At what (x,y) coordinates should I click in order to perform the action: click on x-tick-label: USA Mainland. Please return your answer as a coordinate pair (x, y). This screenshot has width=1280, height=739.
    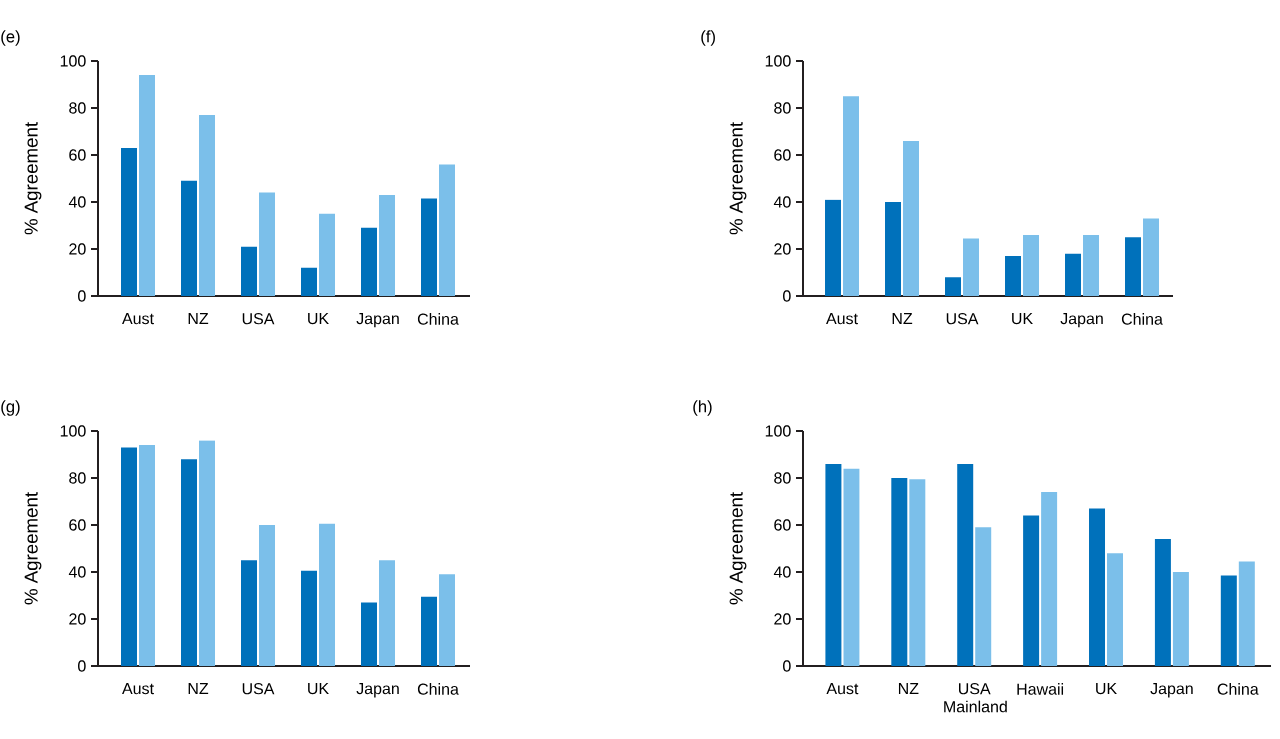
    Looking at the image, I should click on (975, 698).